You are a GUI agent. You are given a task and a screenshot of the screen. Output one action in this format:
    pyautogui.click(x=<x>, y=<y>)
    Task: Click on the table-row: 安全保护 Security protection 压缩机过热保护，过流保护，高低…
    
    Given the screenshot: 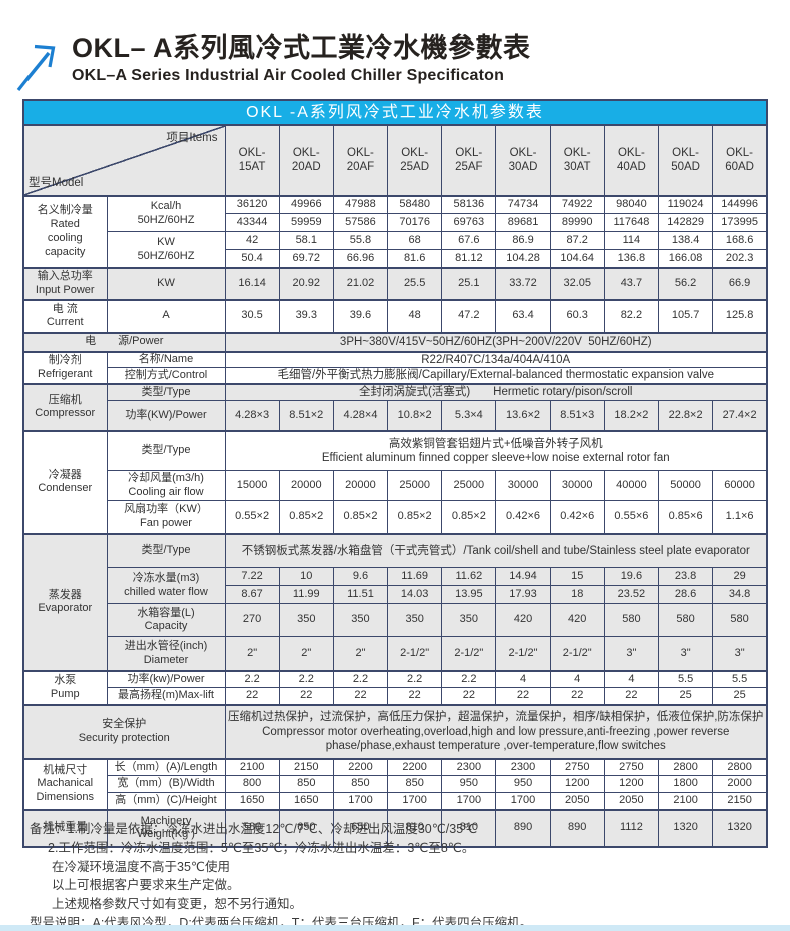 What is the action you would take?
    pyautogui.click(x=395, y=731)
    